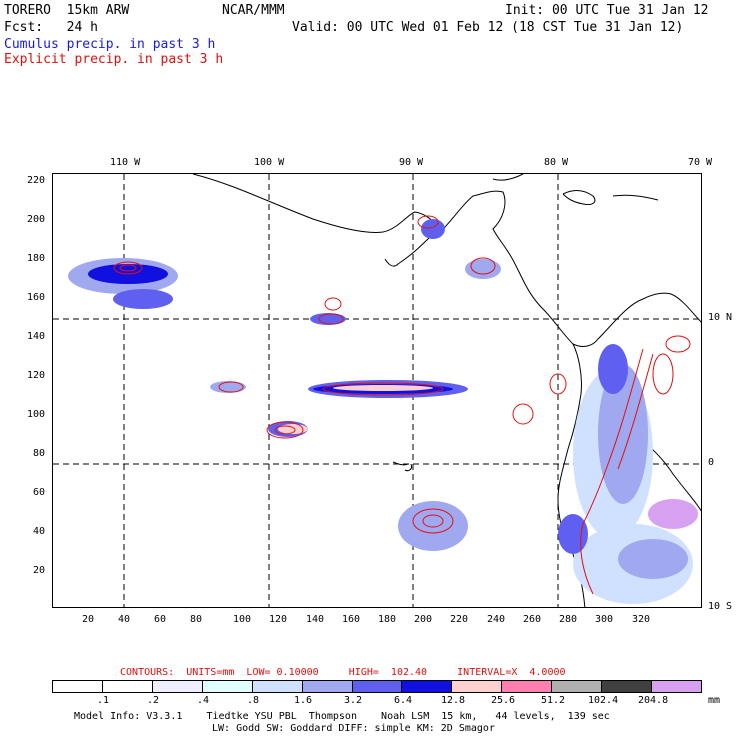 The image size is (740, 740). What do you see at coordinates (253, 700) in the screenshot?
I see `color-bar-label: .8` at bounding box center [253, 700].